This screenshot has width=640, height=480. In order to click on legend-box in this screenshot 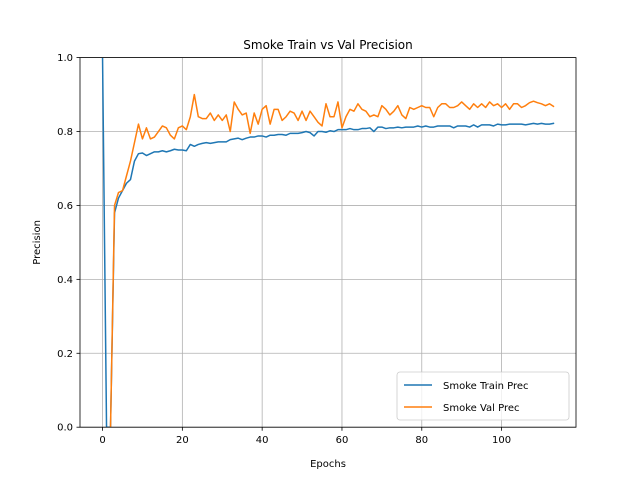, I will do `click(483, 396)`.